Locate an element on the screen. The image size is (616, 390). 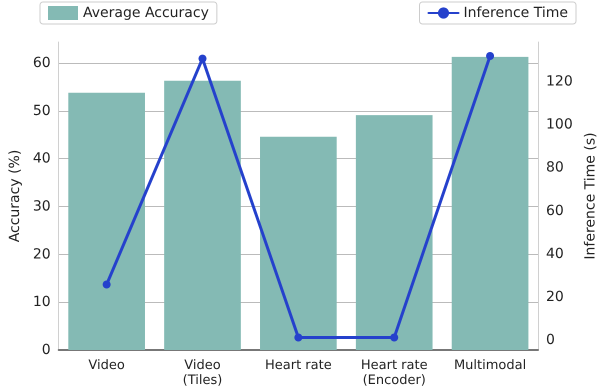
y-tick-label: 20 is located at coordinates (41, 254).